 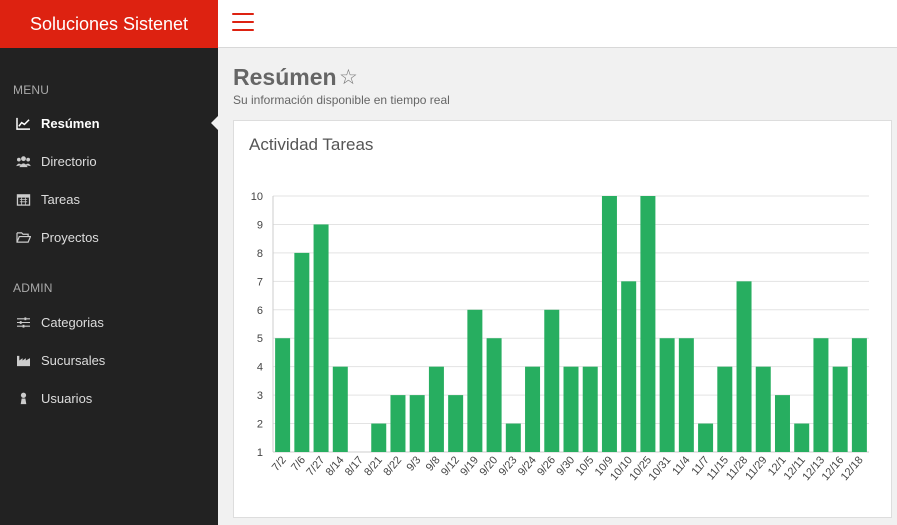 What do you see at coordinates (260, 453) in the screenshot?
I see `y-tick-label: 1` at bounding box center [260, 453].